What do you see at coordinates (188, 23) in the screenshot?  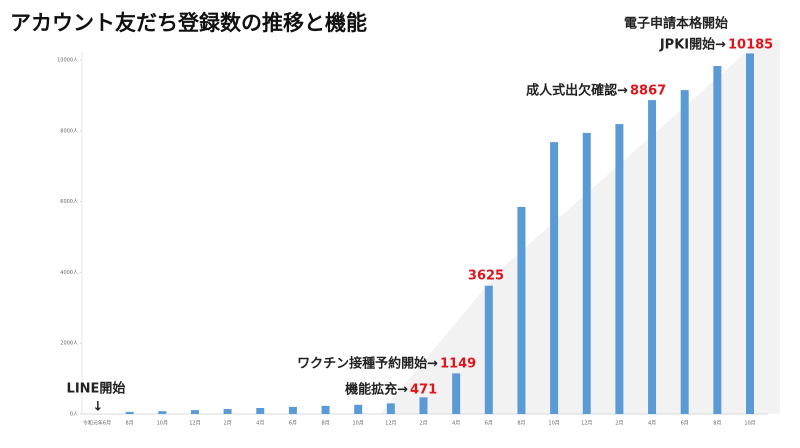 I see `chart-title: アカウント友だち登録数の推移と機能` at bounding box center [188, 23].